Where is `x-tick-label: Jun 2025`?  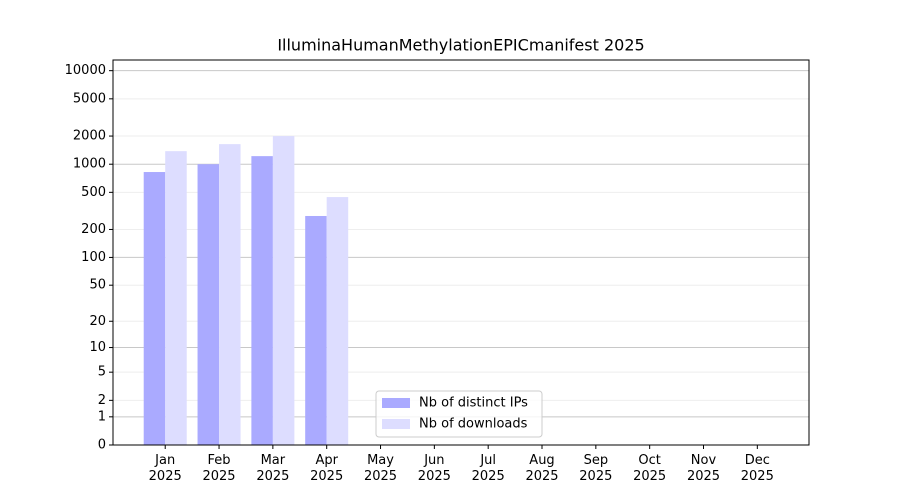 x-tick-label: Jun 2025 is located at coordinates (434, 468).